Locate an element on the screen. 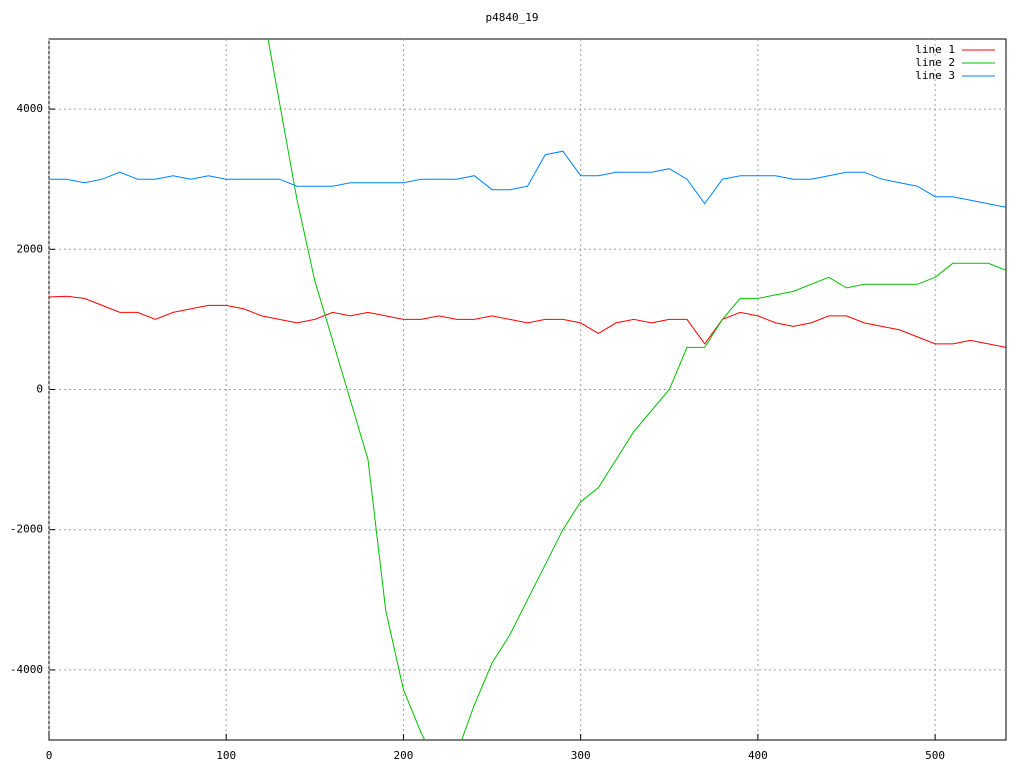 Image resolution: width=1024 pixels, height=772 pixels. x-tick-label: 400 is located at coordinates (758, 755).